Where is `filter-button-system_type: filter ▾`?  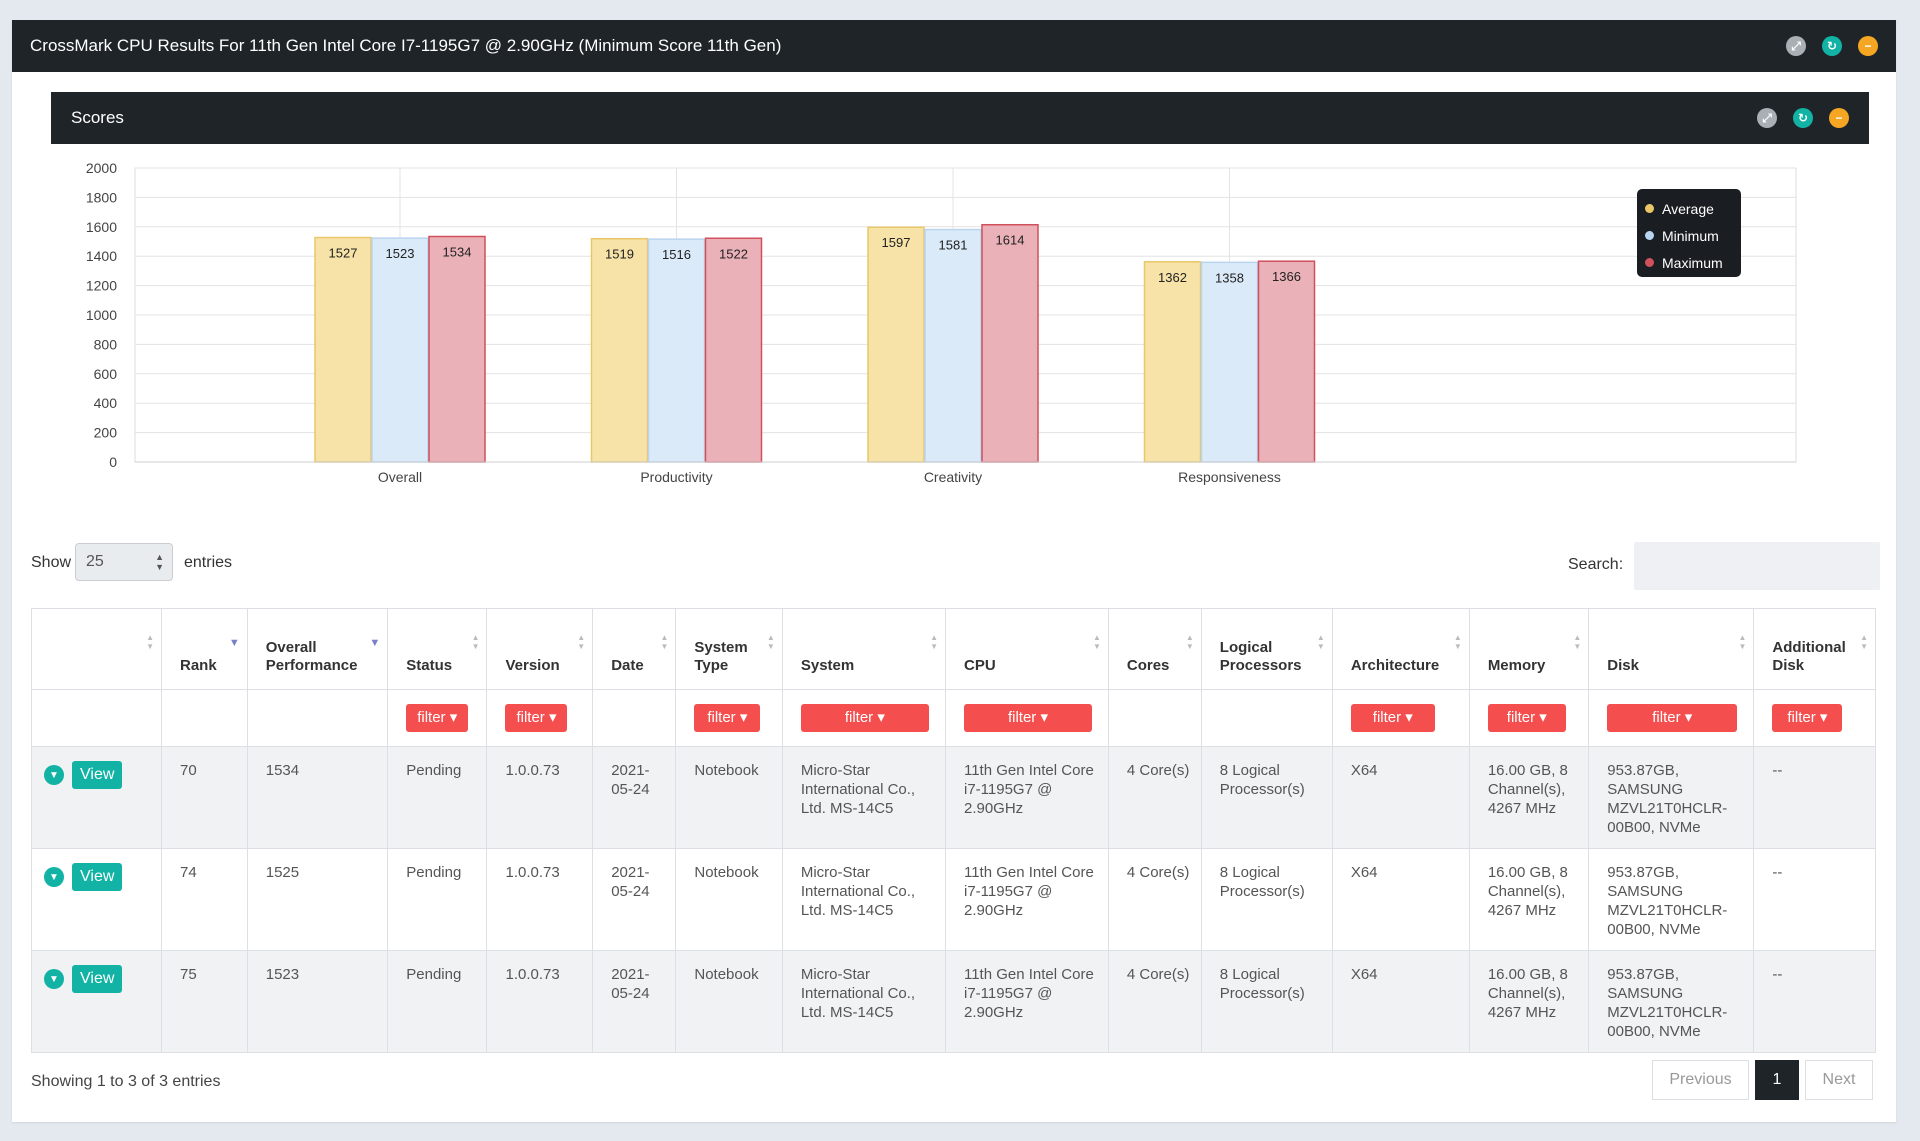
filter-button-system_type: filter ▾ is located at coordinates (727, 718).